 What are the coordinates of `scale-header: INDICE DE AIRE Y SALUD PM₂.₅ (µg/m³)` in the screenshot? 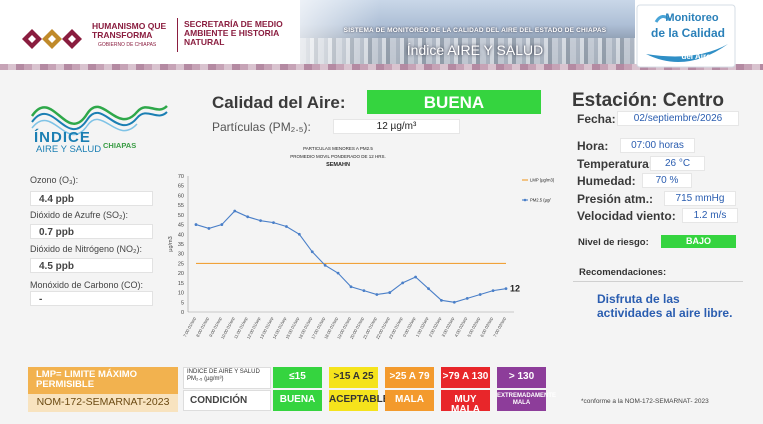 It's located at (227, 378).